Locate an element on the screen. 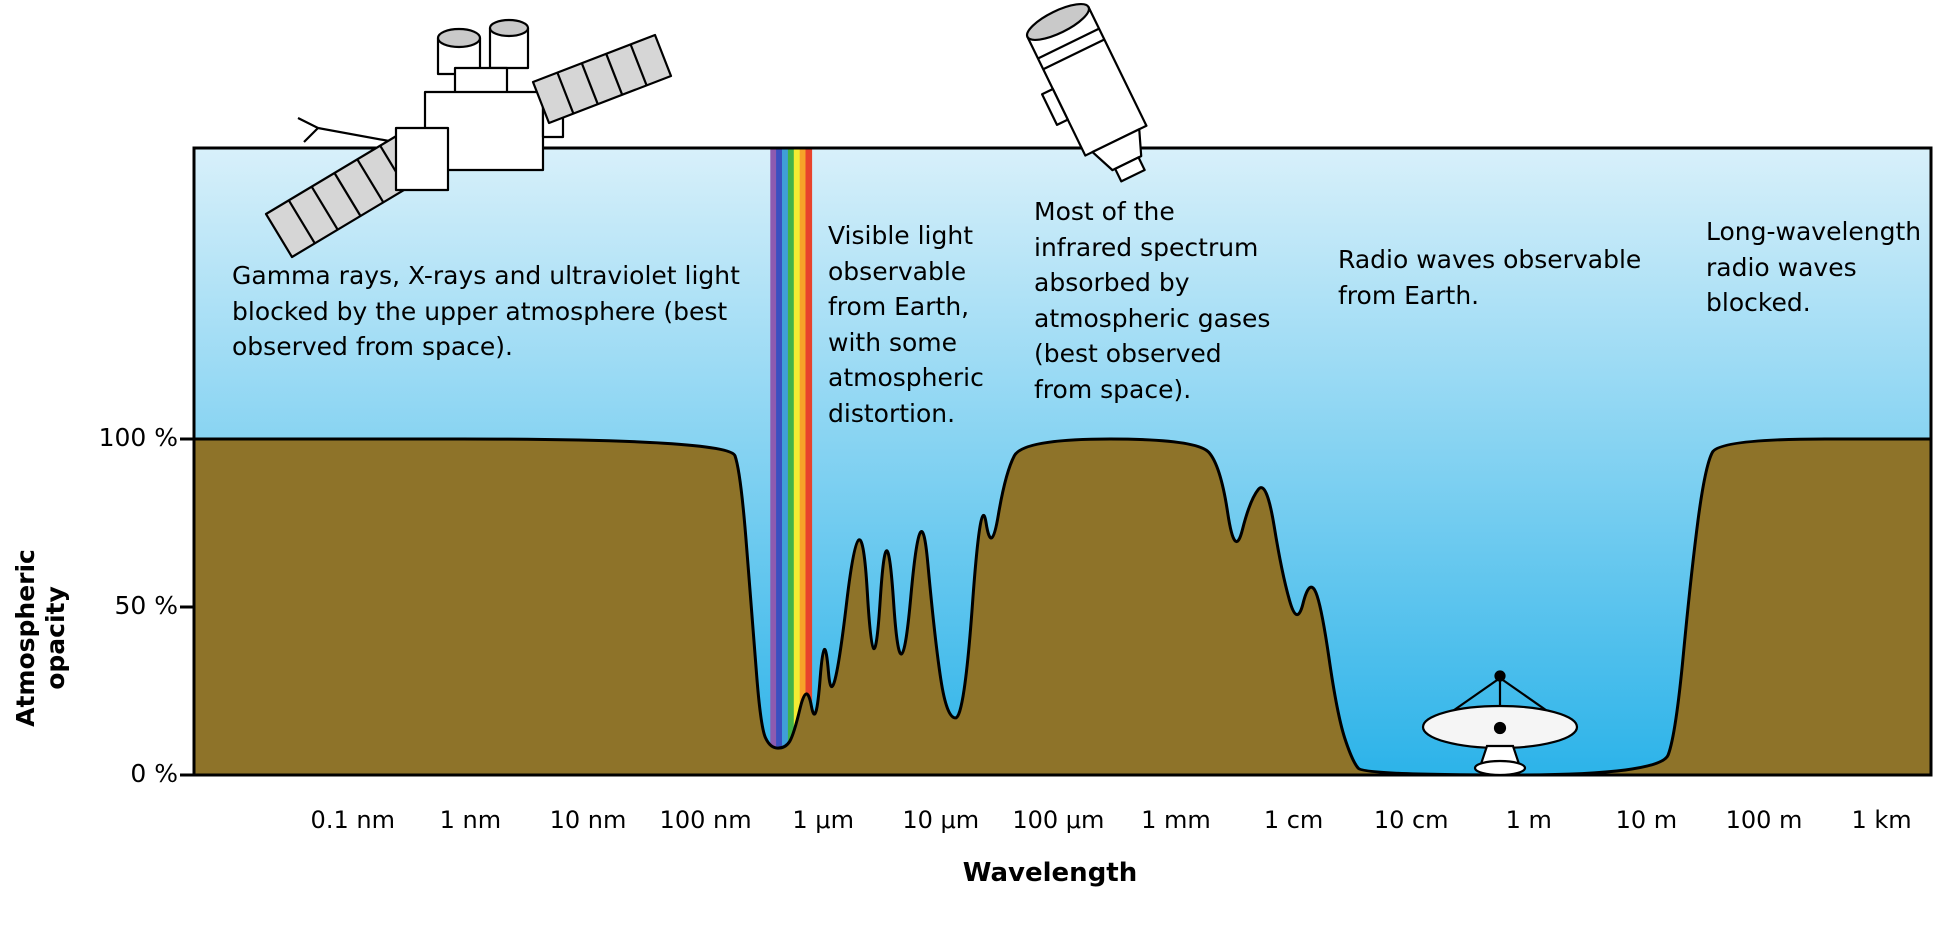  annotation-long-wavelength: Long-wavelength radio waves blocked. is located at coordinates (1814, 267).